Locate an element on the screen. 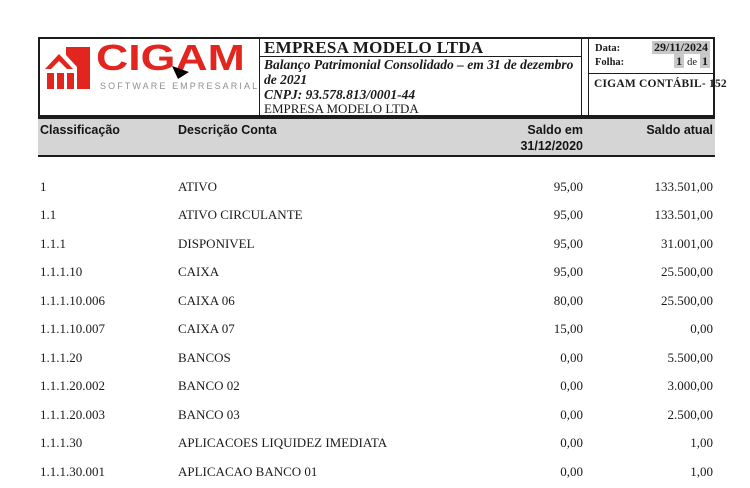 The height and width of the screenshot is (488, 750). table-row: 1.1.1.30.001 APLICACAO BANCO 01 0,00 1,00 is located at coordinates (376, 472).